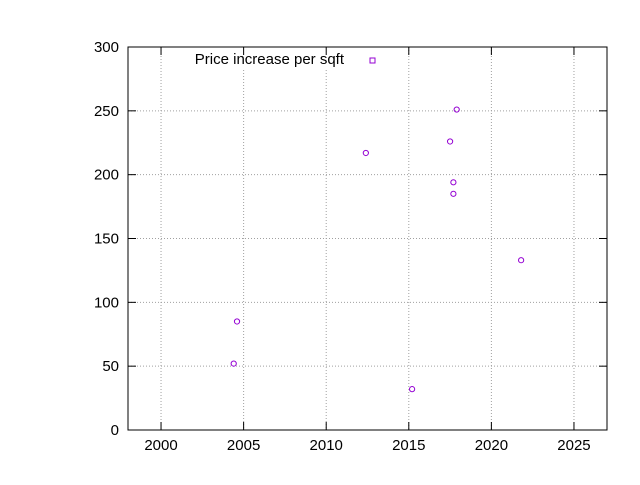 This screenshot has height=485, width=640. What do you see at coordinates (408, 445) in the screenshot?
I see `x-tick-label: 2015` at bounding box center [408, 445].